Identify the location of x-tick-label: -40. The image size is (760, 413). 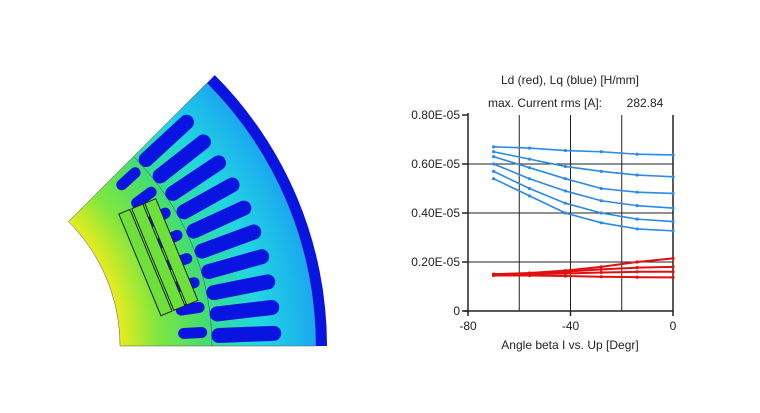
(571, 326).